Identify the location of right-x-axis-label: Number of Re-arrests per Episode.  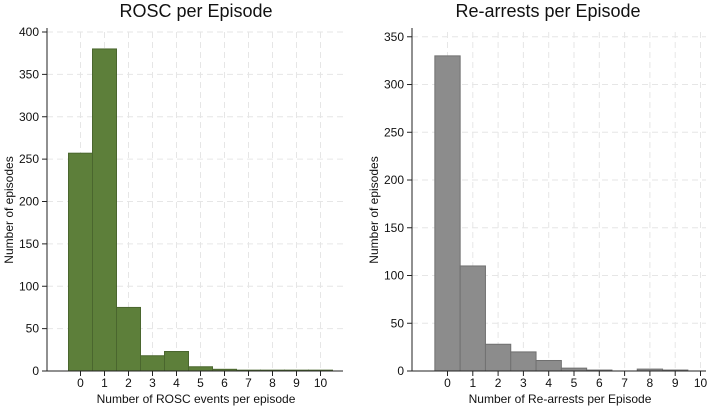
(560, 399).